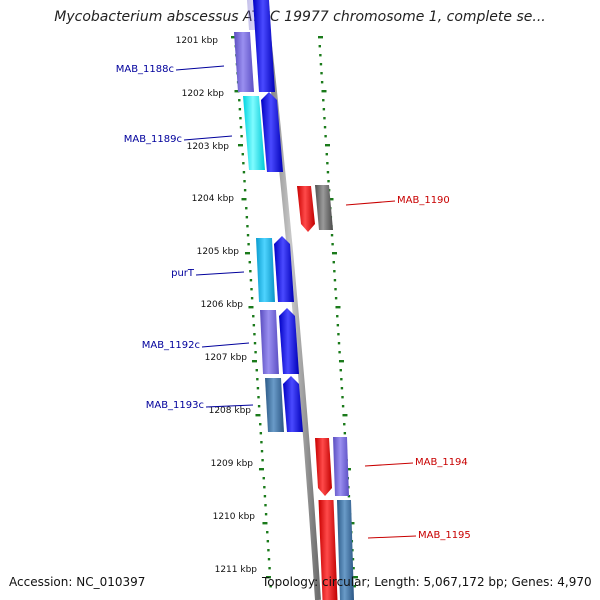 The height and width of the screenshot is (600, 600). What do you see at coordinates (341, 466) in the screenshot?
I see `gene-block-purple` at bounding box center [341, 466].